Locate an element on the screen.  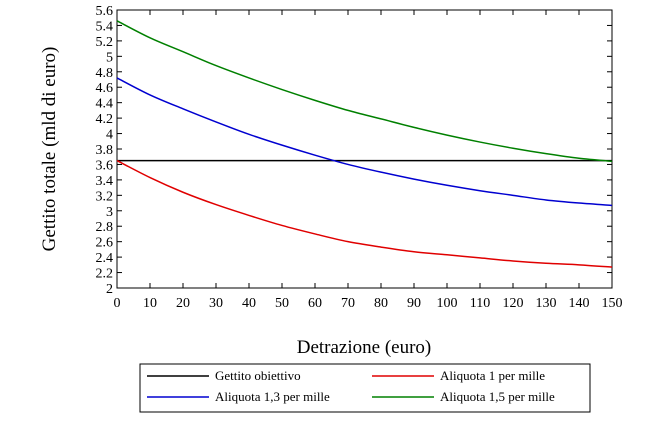
y-tick-label: 3.2 is located at coordinates (105, 196).